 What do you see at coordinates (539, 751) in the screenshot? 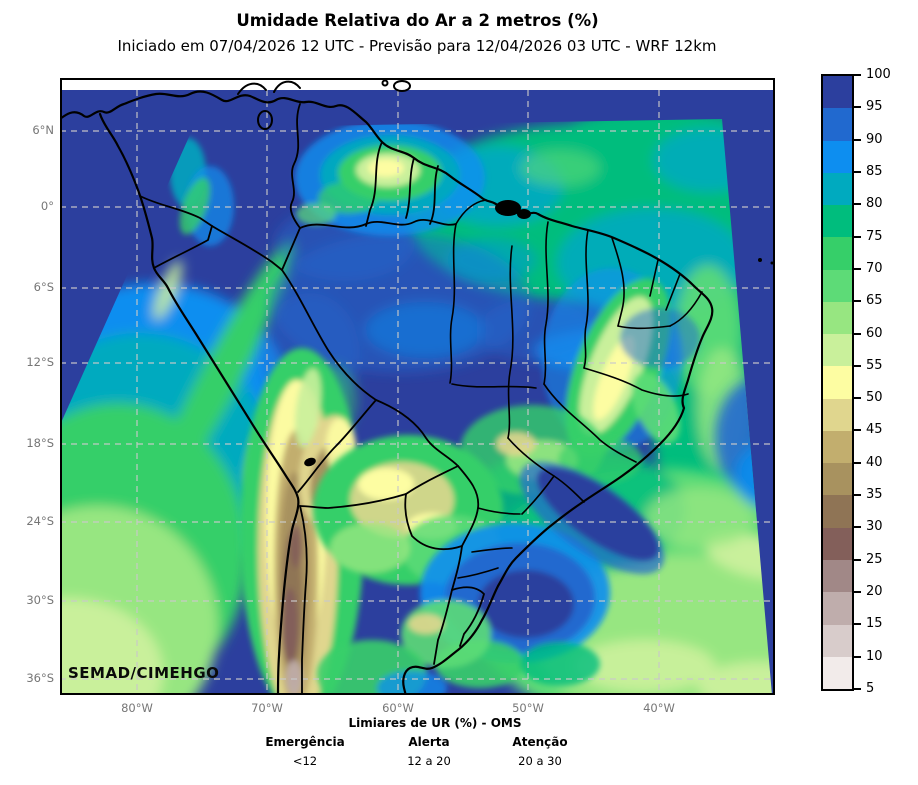
I see `threshold-atencao: Atenção 20 a 30` at bounding box center [539, 751].